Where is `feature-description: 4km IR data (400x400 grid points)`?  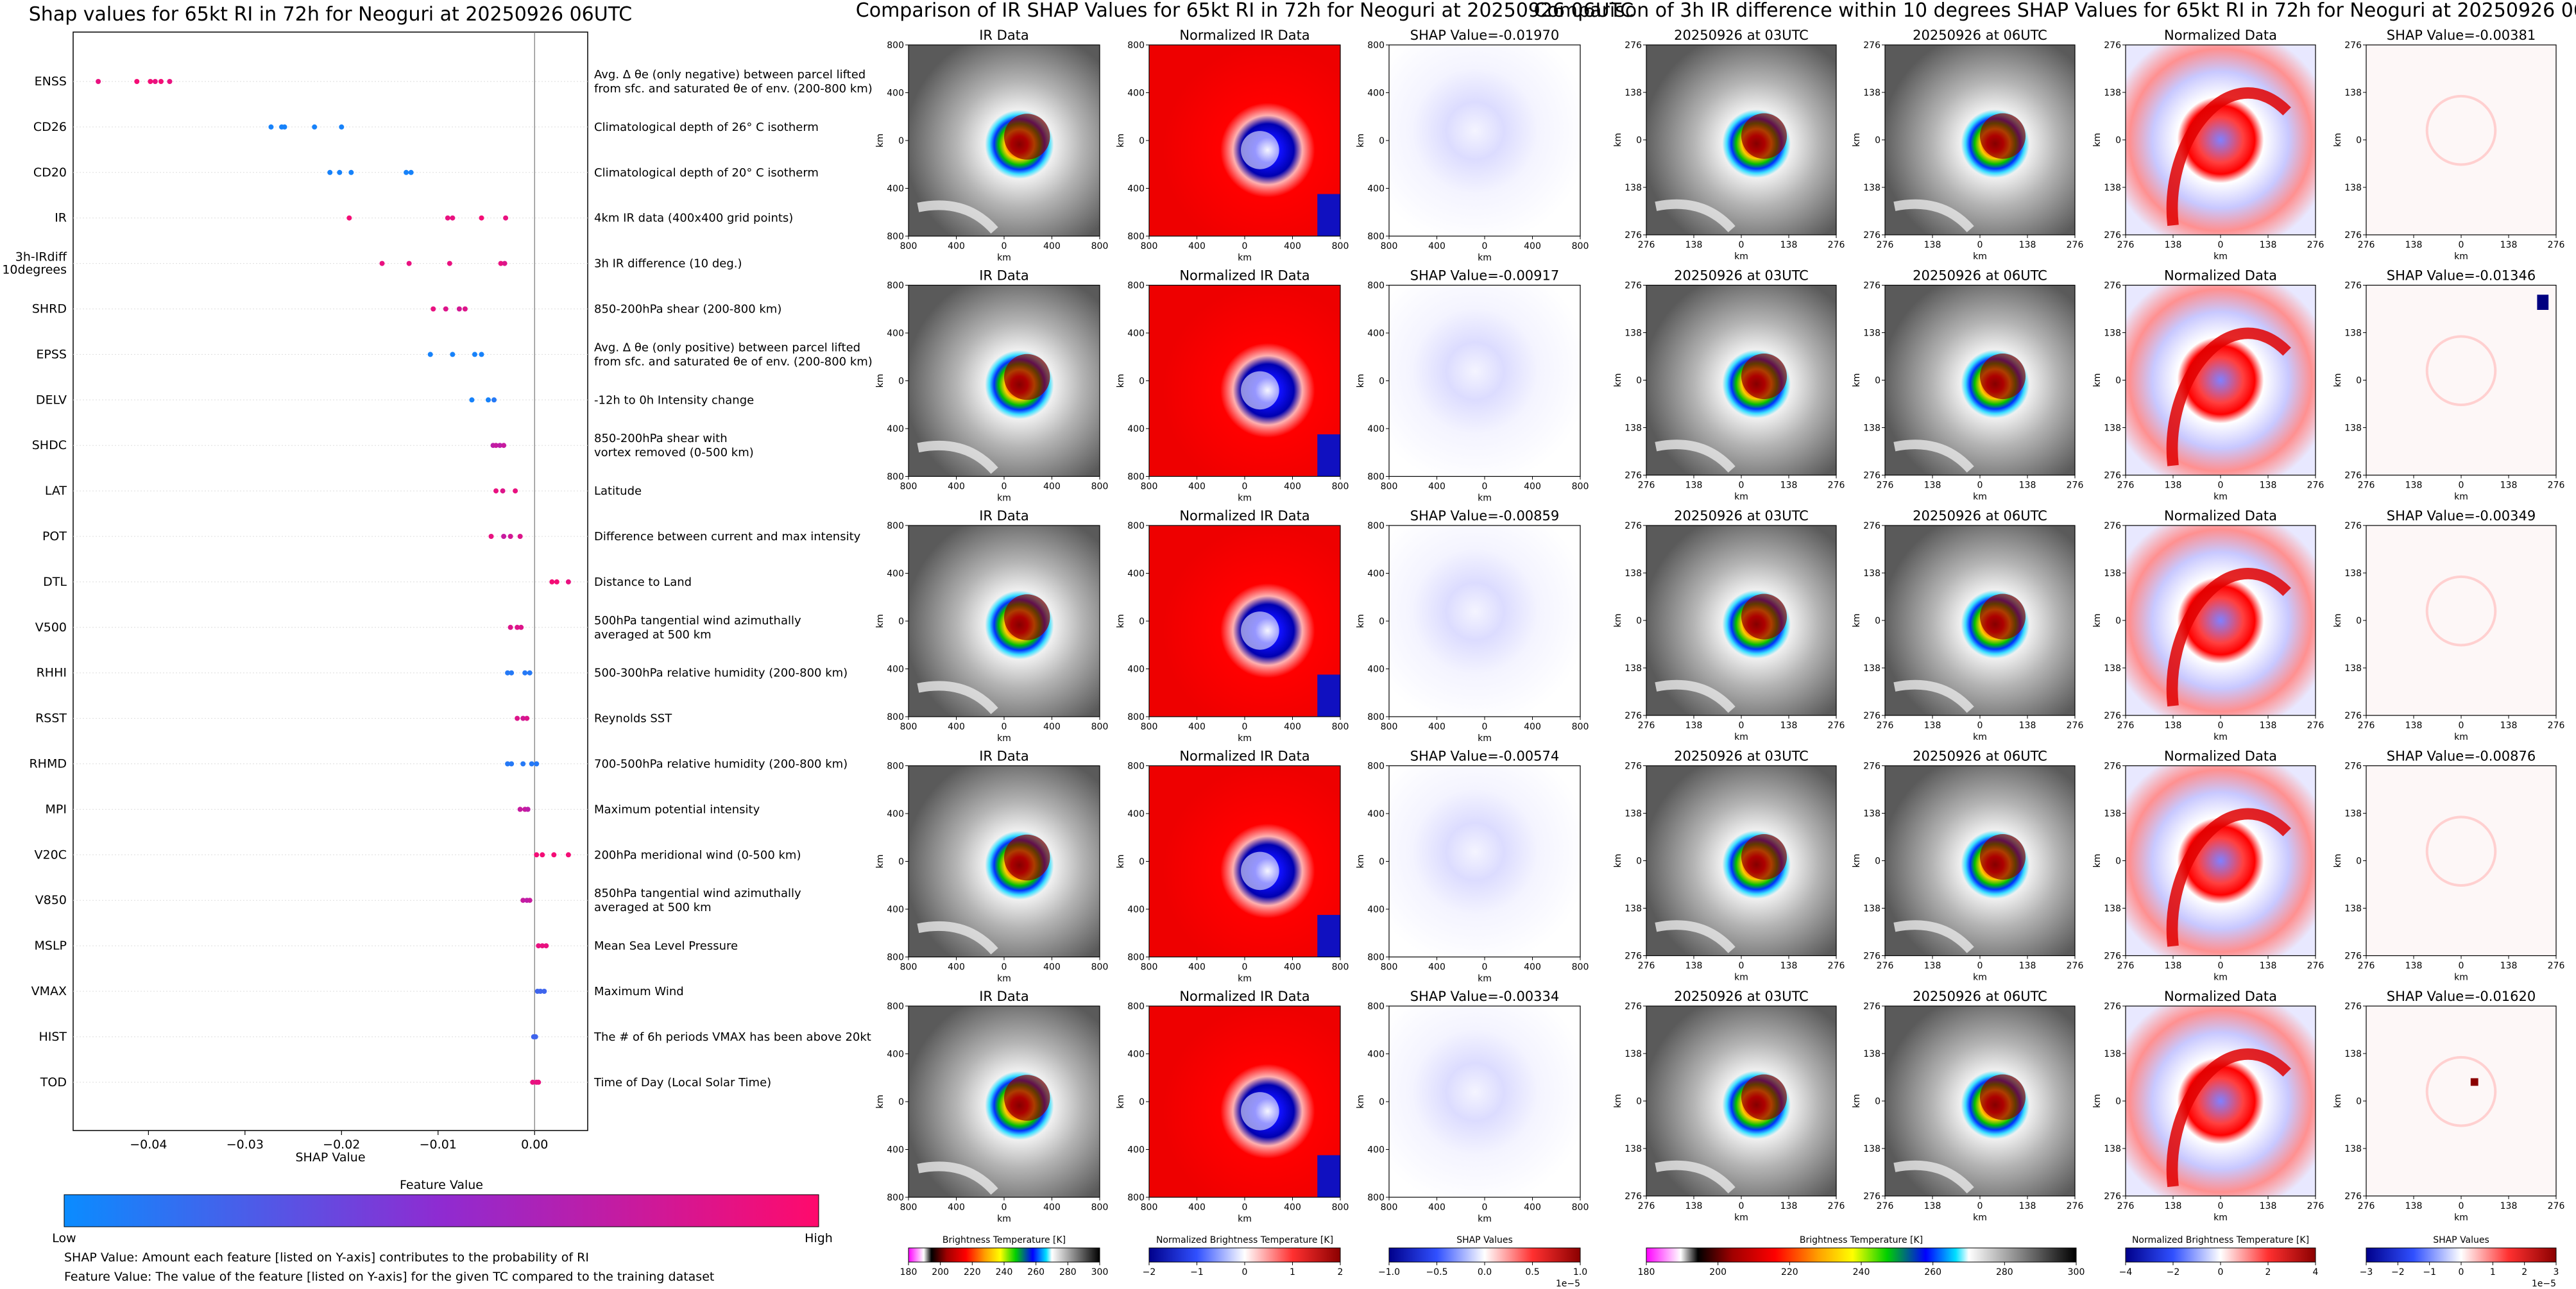
feature-description: 4km IR data (400x400 grid points) is located at coordinates (693, 218).